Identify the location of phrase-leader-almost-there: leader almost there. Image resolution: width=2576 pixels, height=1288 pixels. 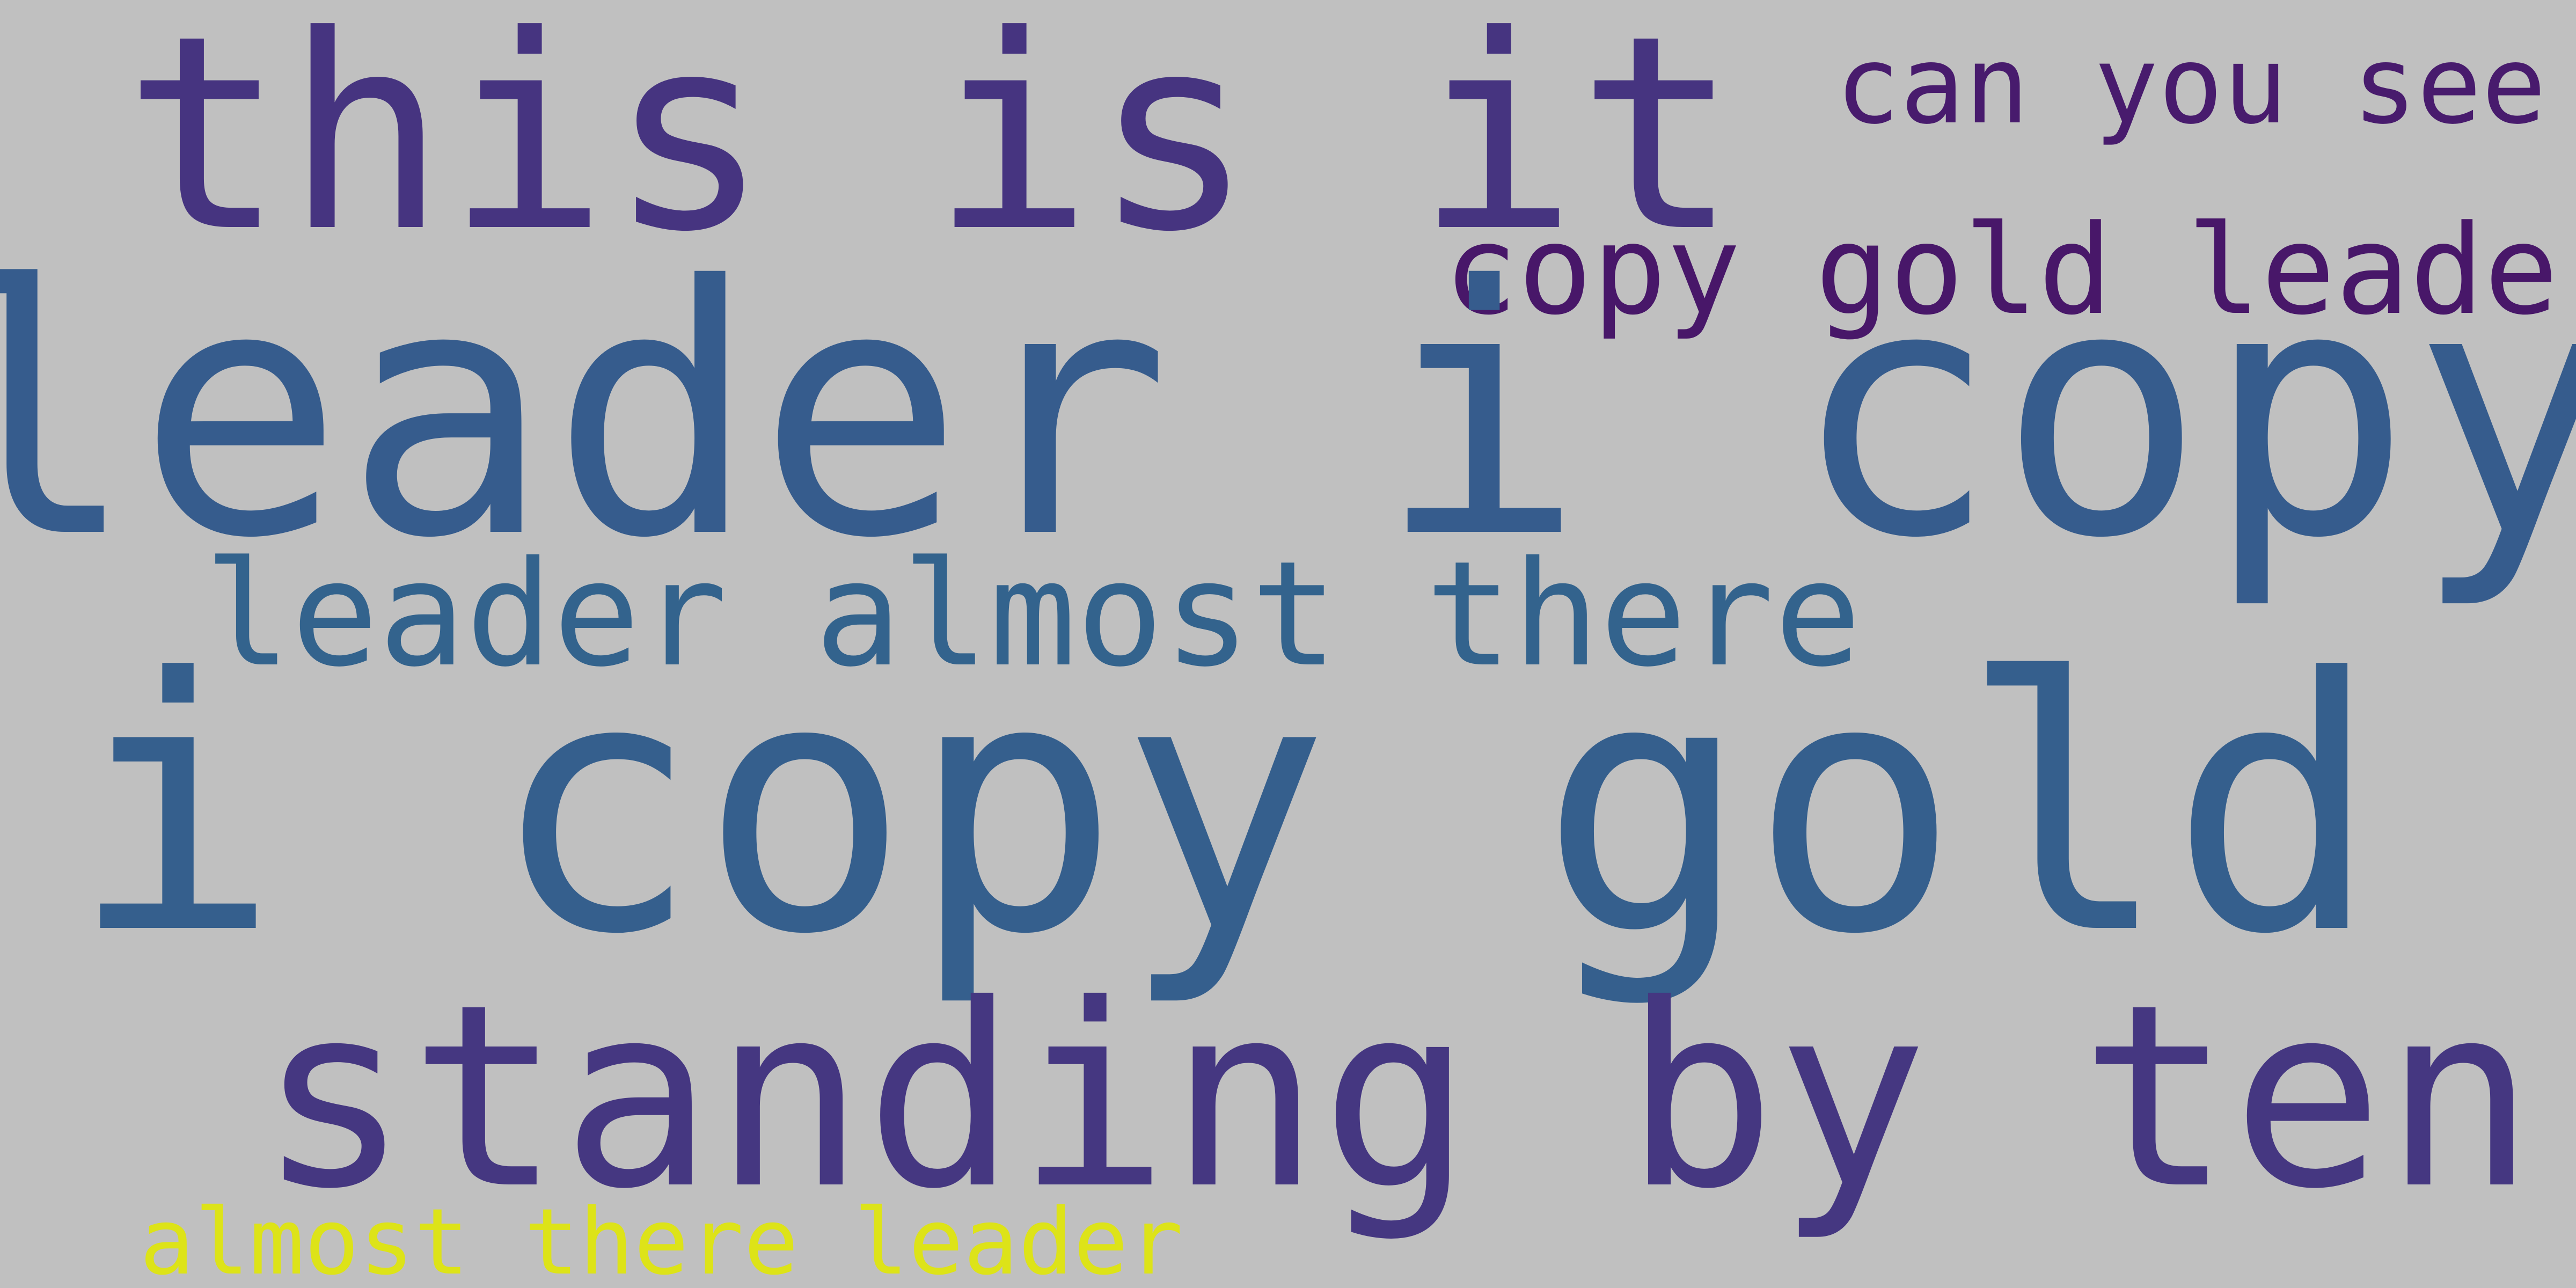
(1033, 614).